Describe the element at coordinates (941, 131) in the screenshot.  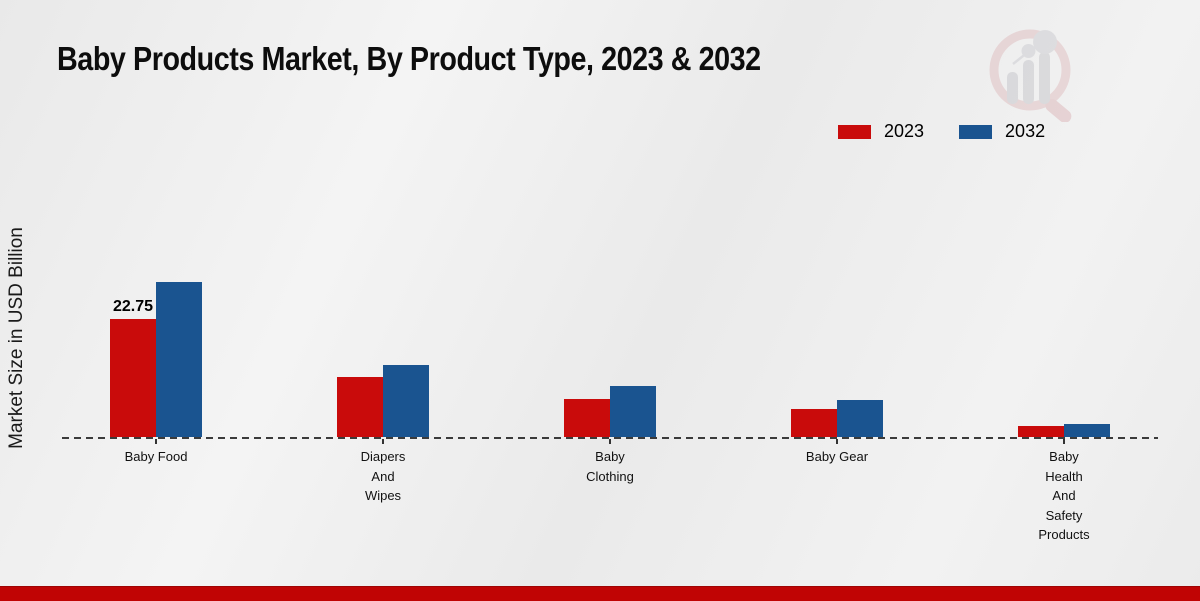
I see `legend: 2023 2032` at that location.